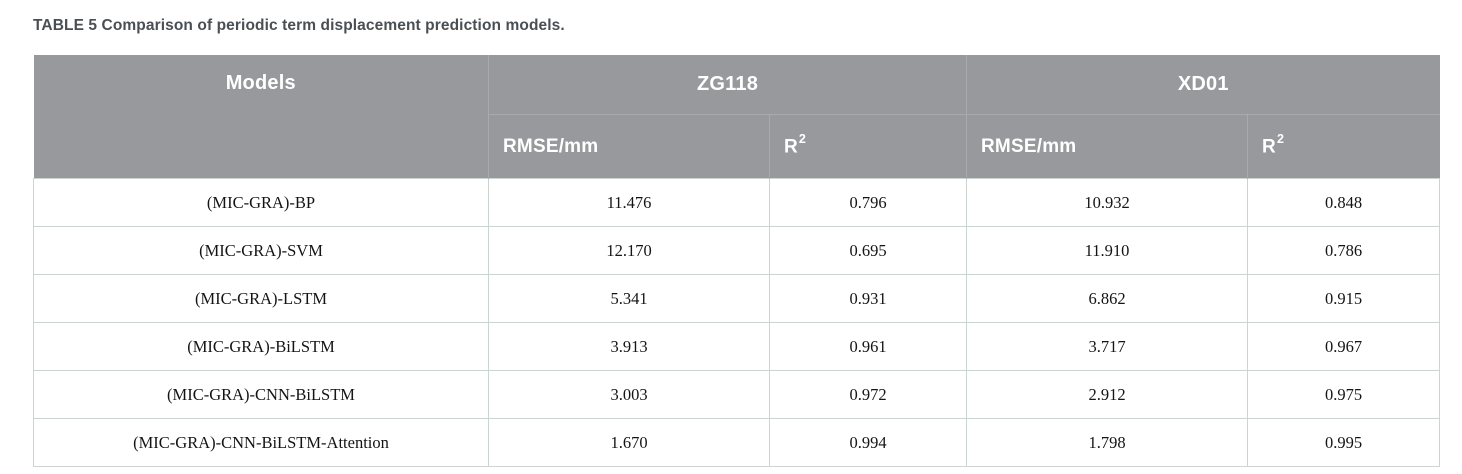 This screenshot has height=474, width=1462. I want to click on xd01-rmse-cell: 1.798, so click(1107, 442).